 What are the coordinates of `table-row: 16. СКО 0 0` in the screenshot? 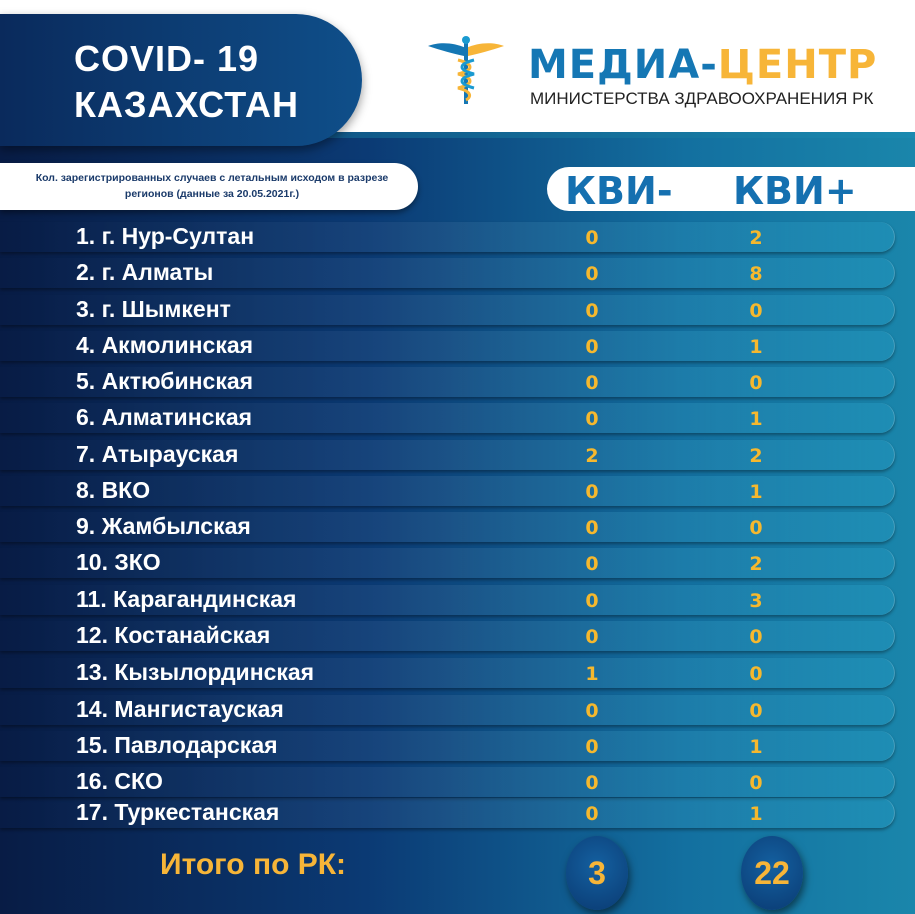 It's located at (447, 782).